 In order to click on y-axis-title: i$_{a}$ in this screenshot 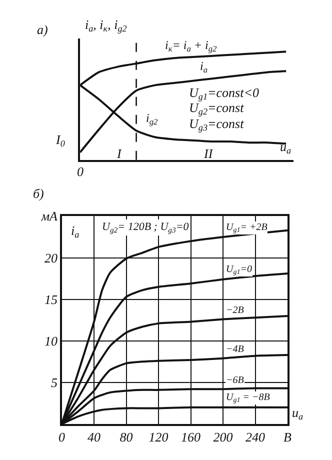, I will do `click(75, 231)`.